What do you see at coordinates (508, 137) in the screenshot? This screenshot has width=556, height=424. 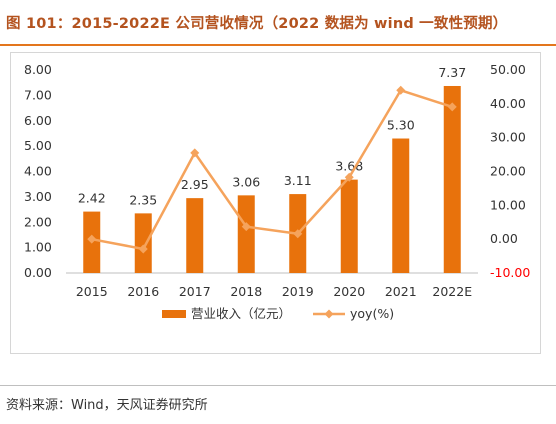 I see `right-axis-tick-label: 30.00` at bounding box center [508, 137].